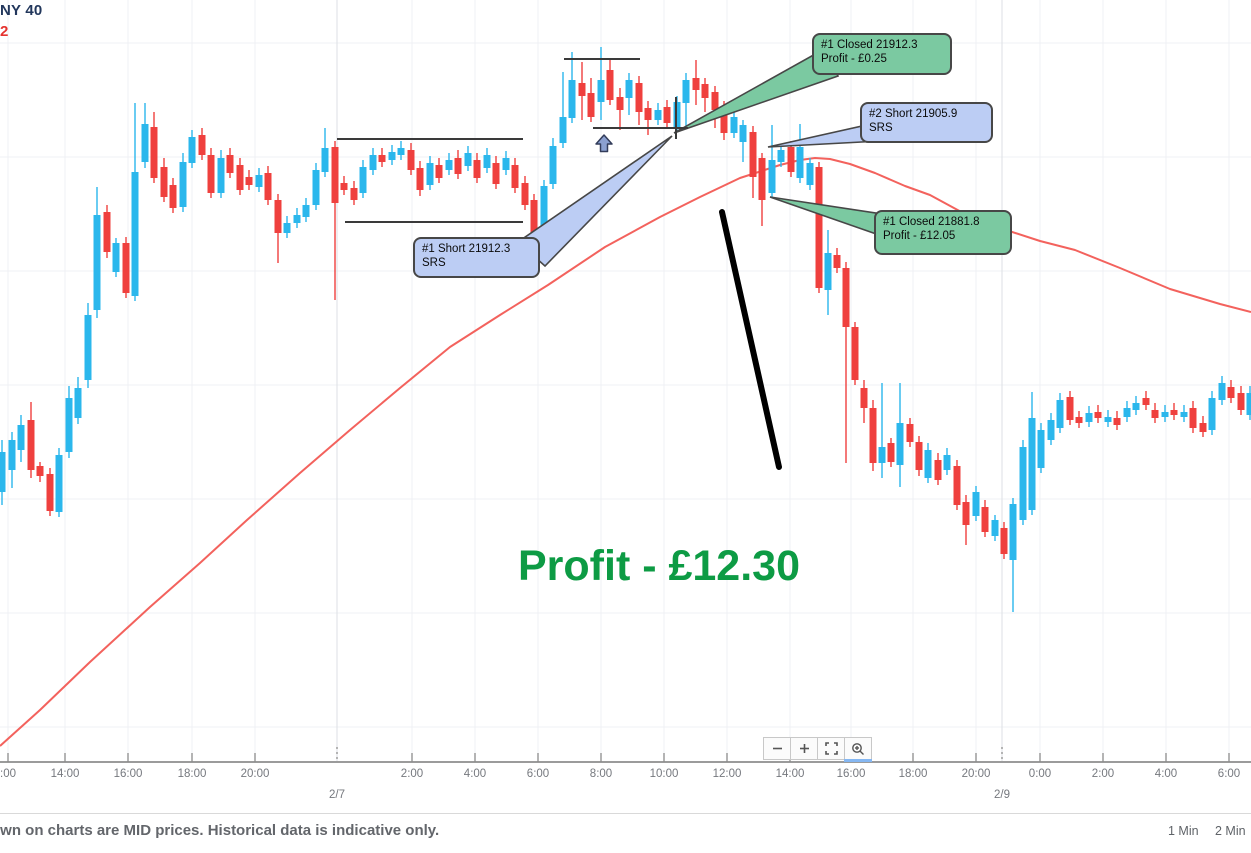 Image resolution: width=1251 pixels, height=853 pixels. What do you see at coordinates (1230, 831) in the screenshot?
I see `timeframe-2min: 2 Min` at bounding box center [1230, 831].